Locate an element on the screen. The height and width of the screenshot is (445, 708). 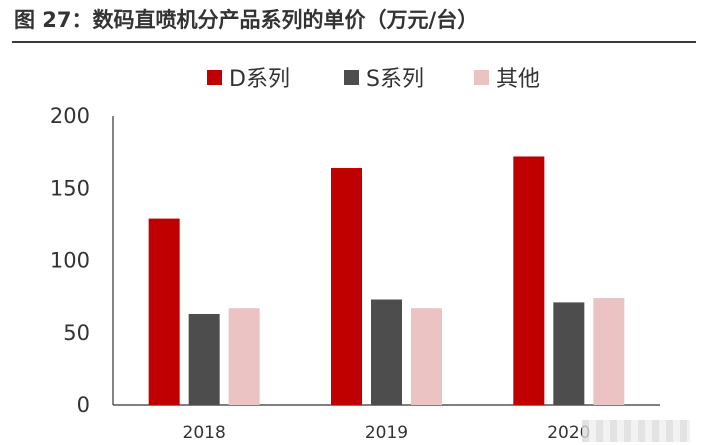
legend-label: D系列 is located at coordinates (259, 79).